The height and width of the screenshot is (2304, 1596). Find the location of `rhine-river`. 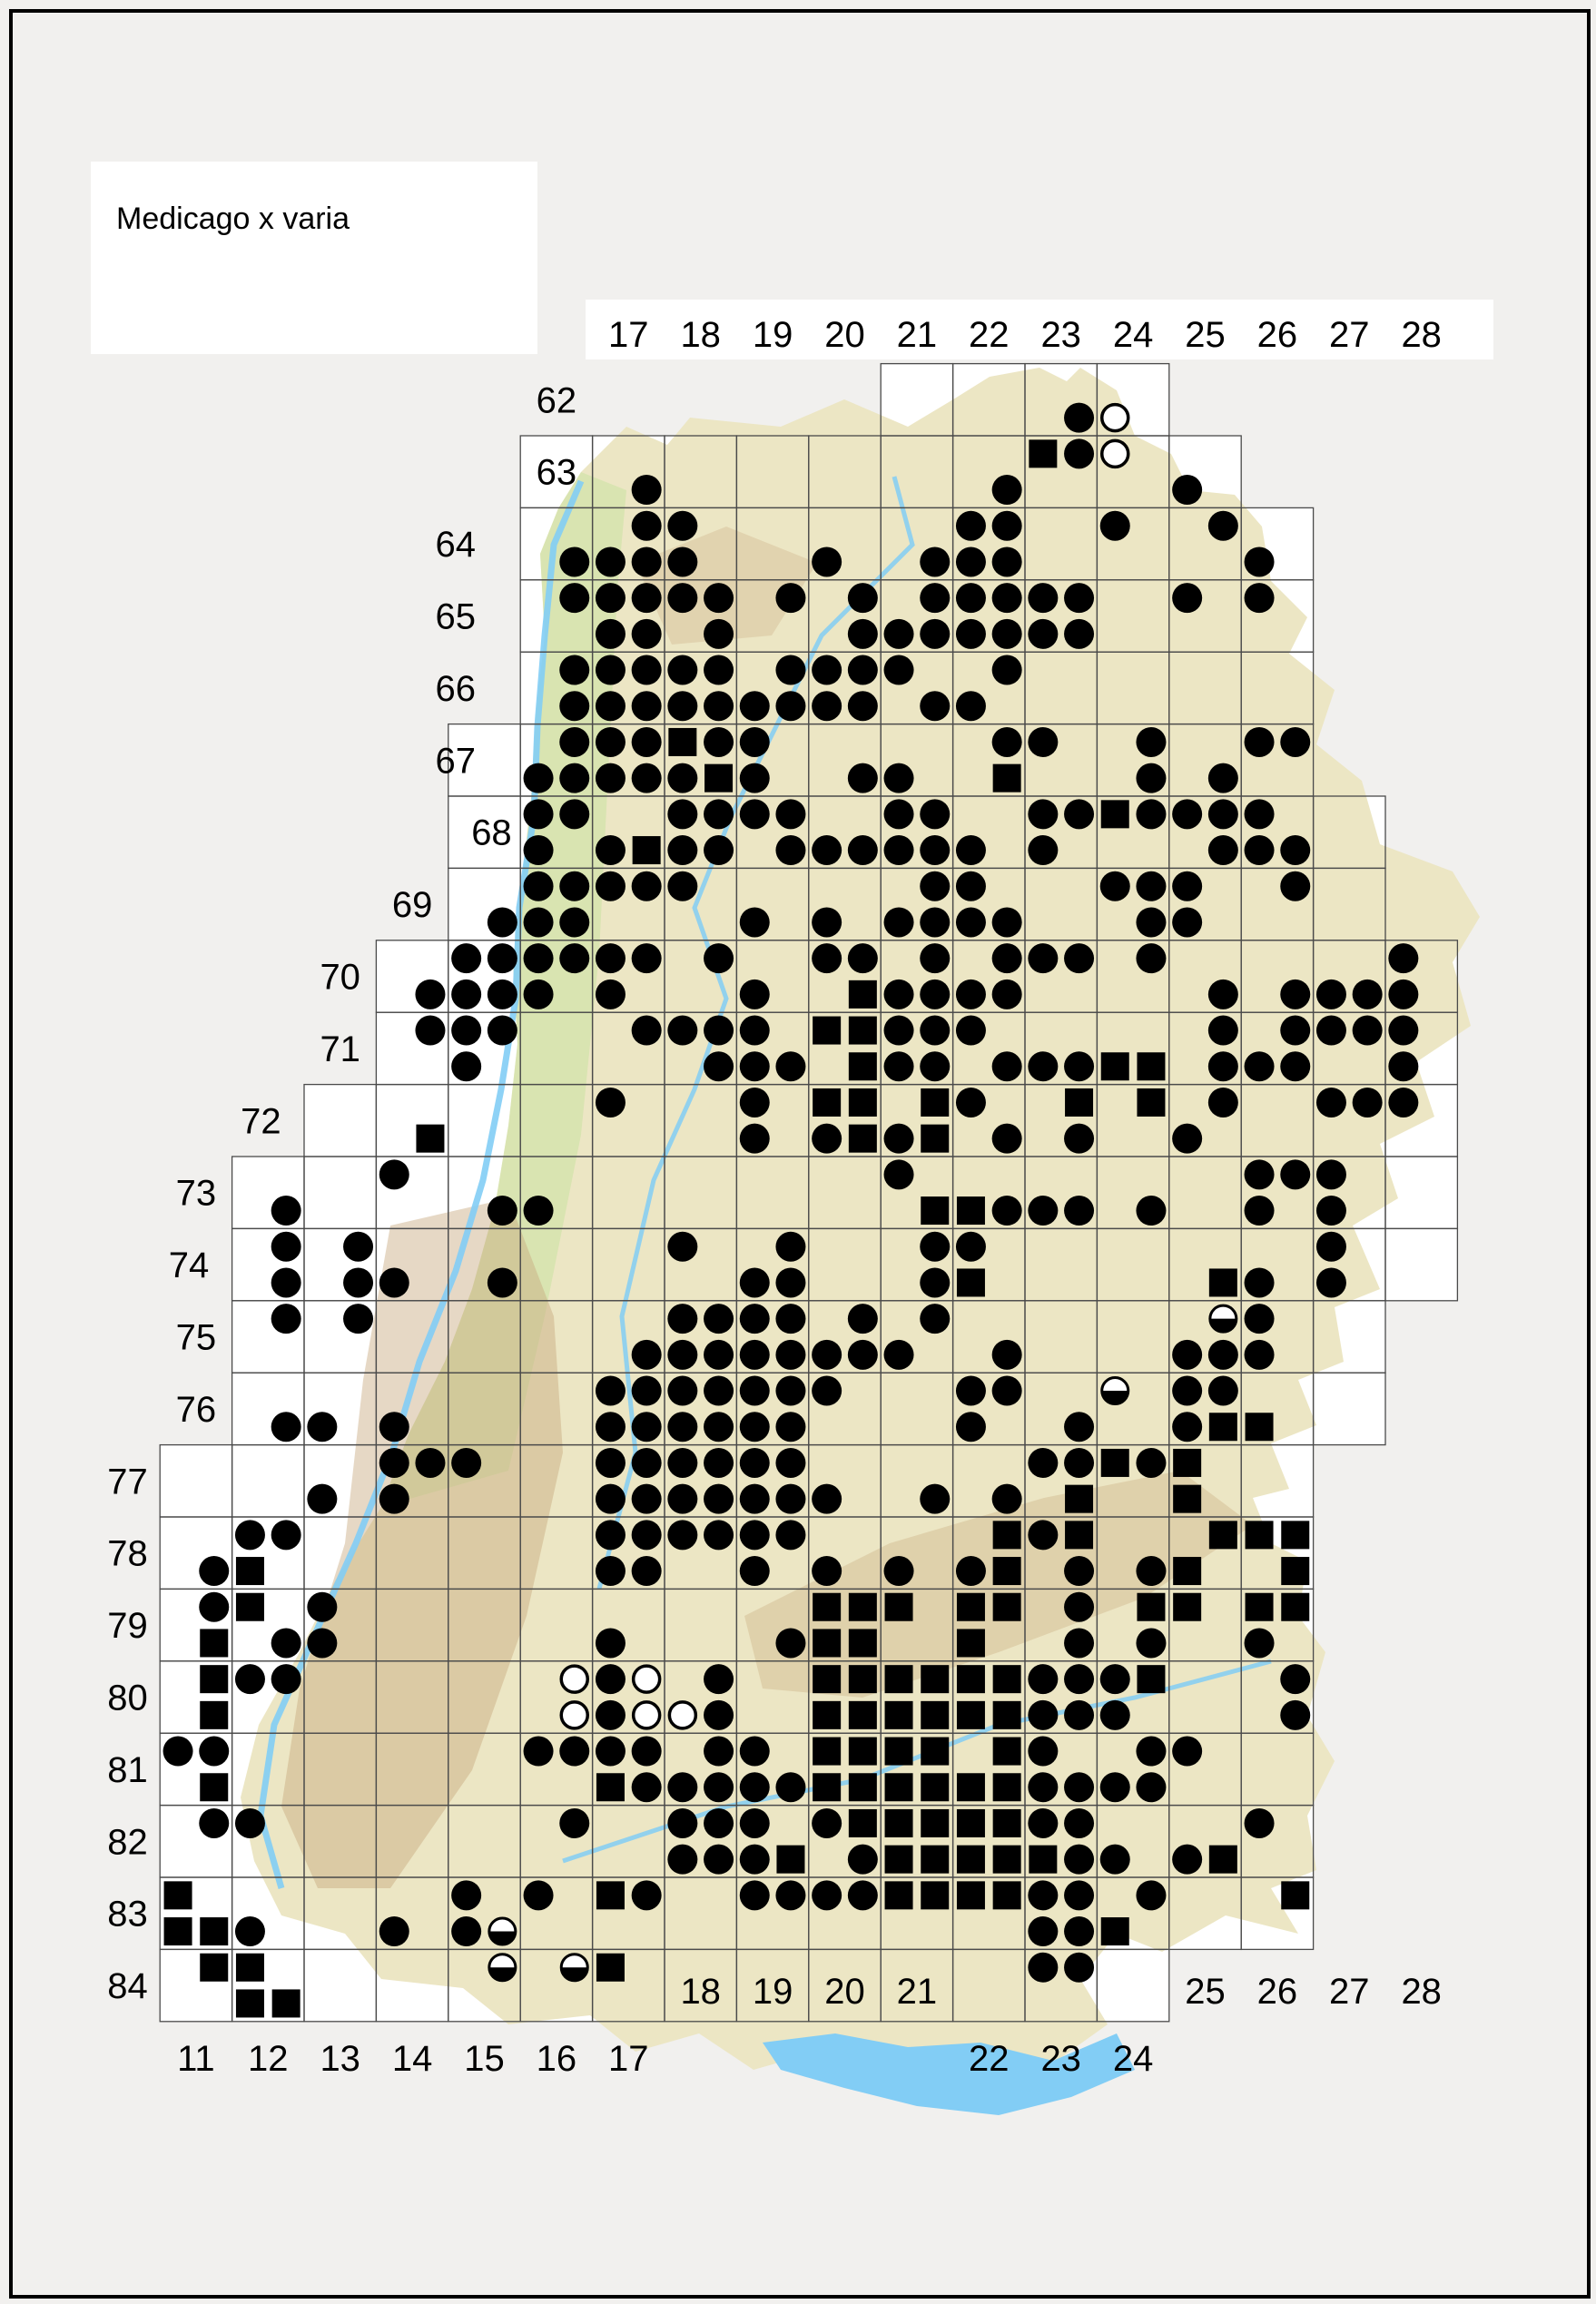

rhine-river is located at coordinates (421, 1184).